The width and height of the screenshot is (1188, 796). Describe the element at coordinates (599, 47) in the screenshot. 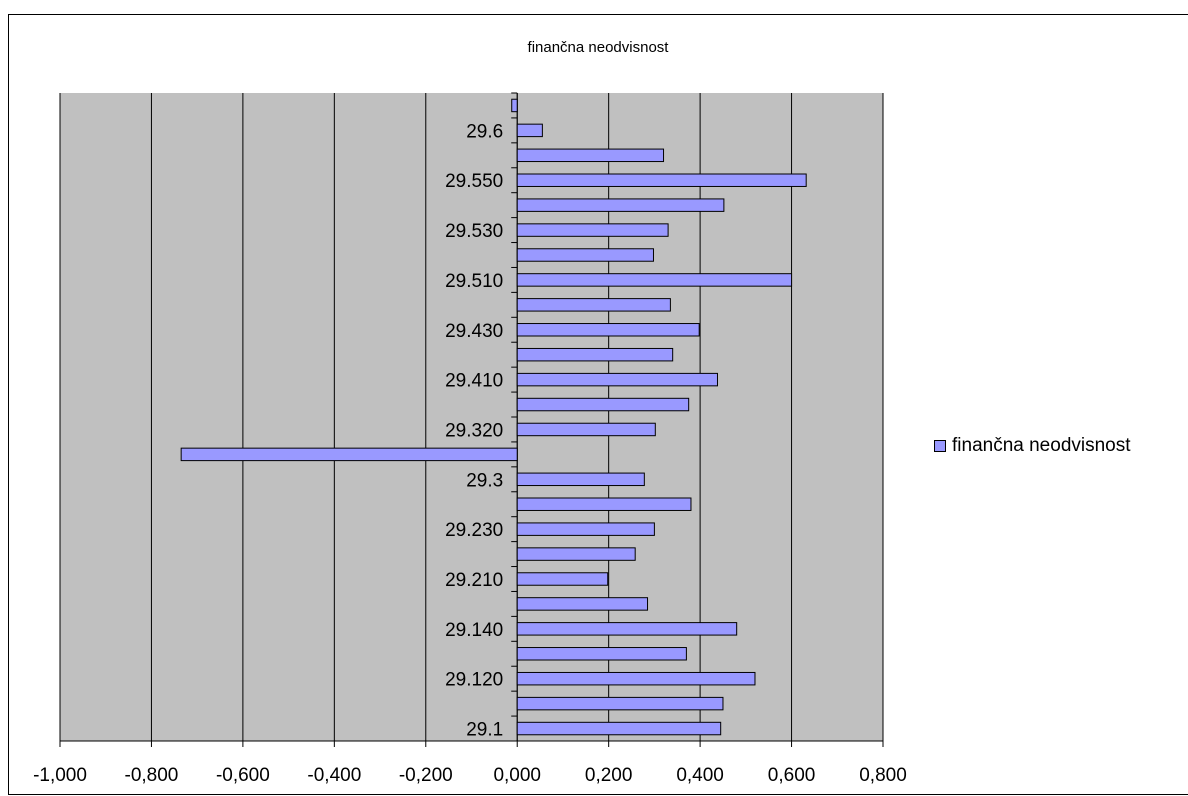

I see `chart-title: finančna neodvisnost` at that location.